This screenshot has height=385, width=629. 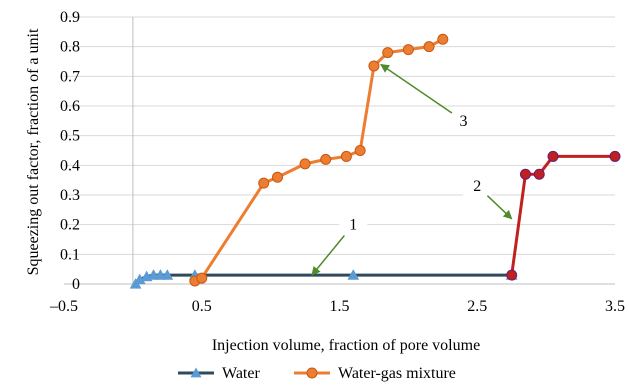 What do you see at coordinates (70, 136) in the screenshot?
I see `y-tick-label: 0.5` at bounding box center [70, 136].